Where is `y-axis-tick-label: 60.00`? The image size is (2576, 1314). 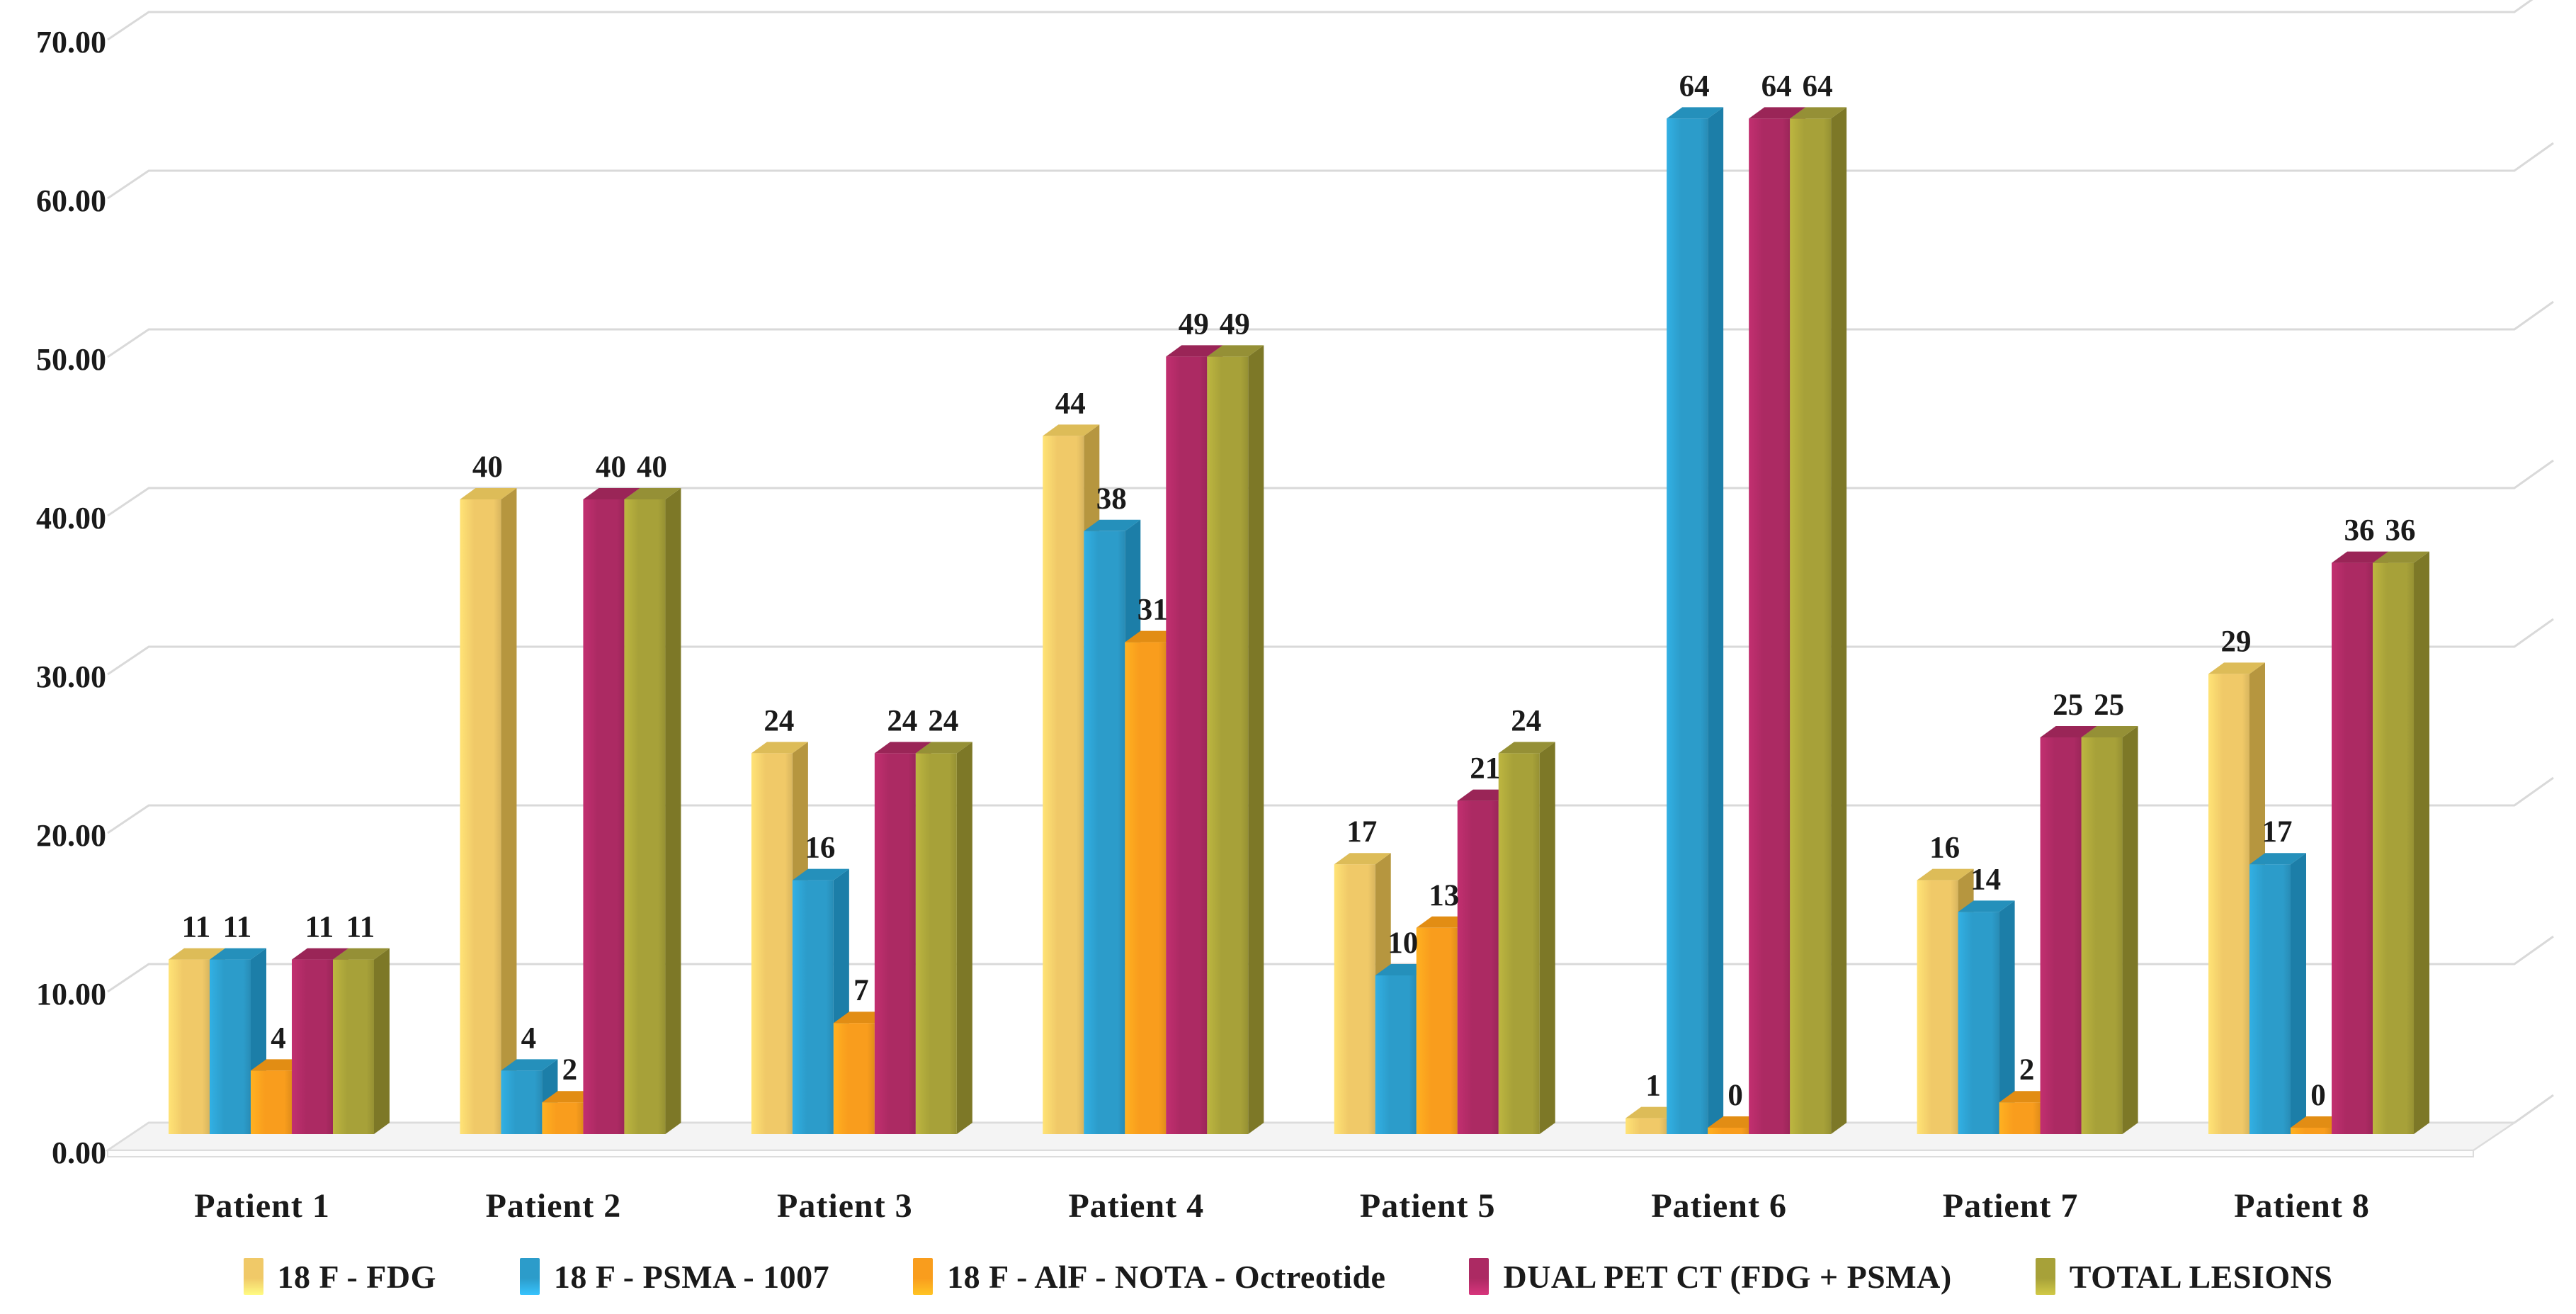 y-axis-tick-label: 60.00 is located at coordinates (71, 200).